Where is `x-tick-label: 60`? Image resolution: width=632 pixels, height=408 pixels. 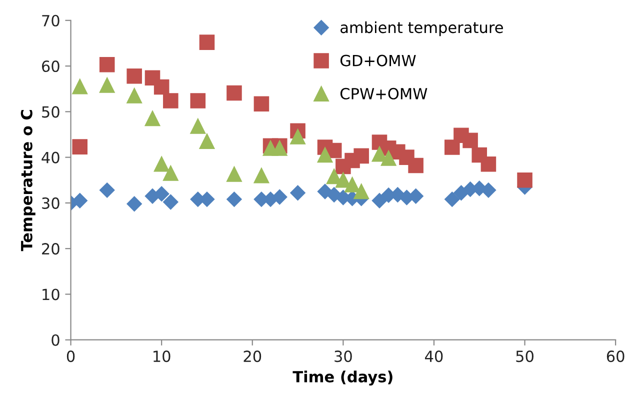
x-tick-label: 60 is located at coordinates (615, 356).